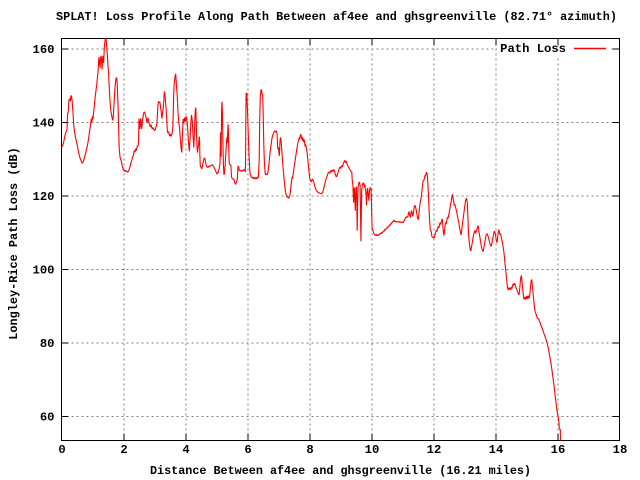 Image resolution: width=640 pixels, height=480 pixels. What do you see at coordinates (14, 243) in the screenshot?
I see `svg-text: Longley-Rice Path Loss (dB)` at bounding box center [14, 243].